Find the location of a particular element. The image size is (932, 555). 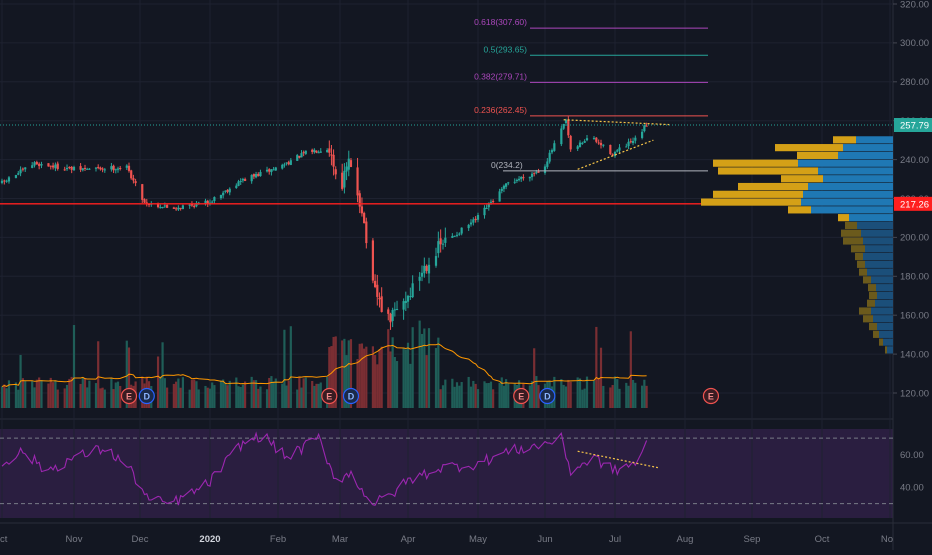

event-marker-letter: E is located at coordinates (521, 396).